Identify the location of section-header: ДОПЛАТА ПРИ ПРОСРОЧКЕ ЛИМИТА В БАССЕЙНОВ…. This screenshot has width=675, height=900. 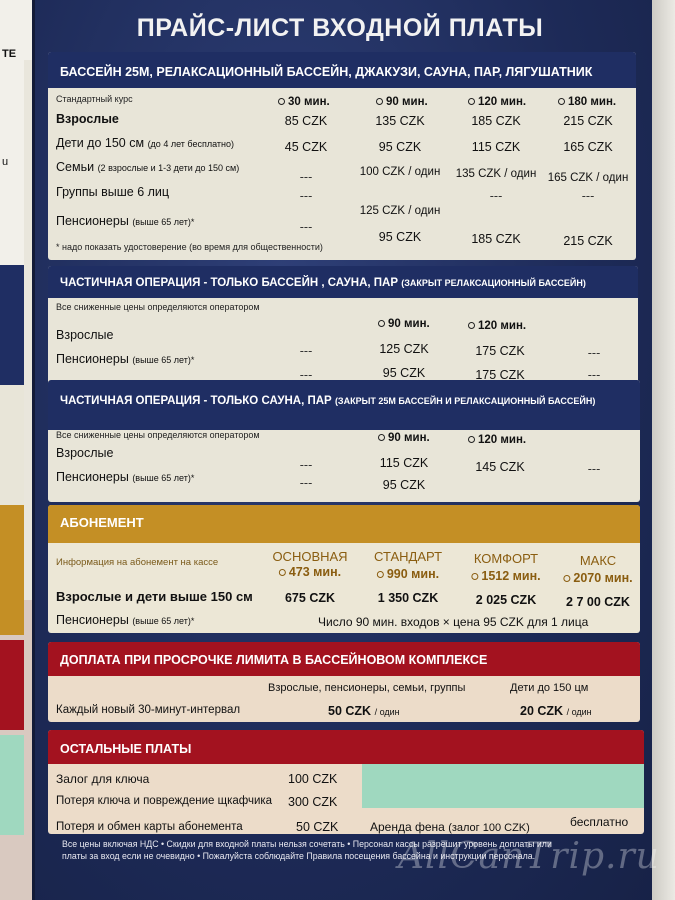
(344, 659).